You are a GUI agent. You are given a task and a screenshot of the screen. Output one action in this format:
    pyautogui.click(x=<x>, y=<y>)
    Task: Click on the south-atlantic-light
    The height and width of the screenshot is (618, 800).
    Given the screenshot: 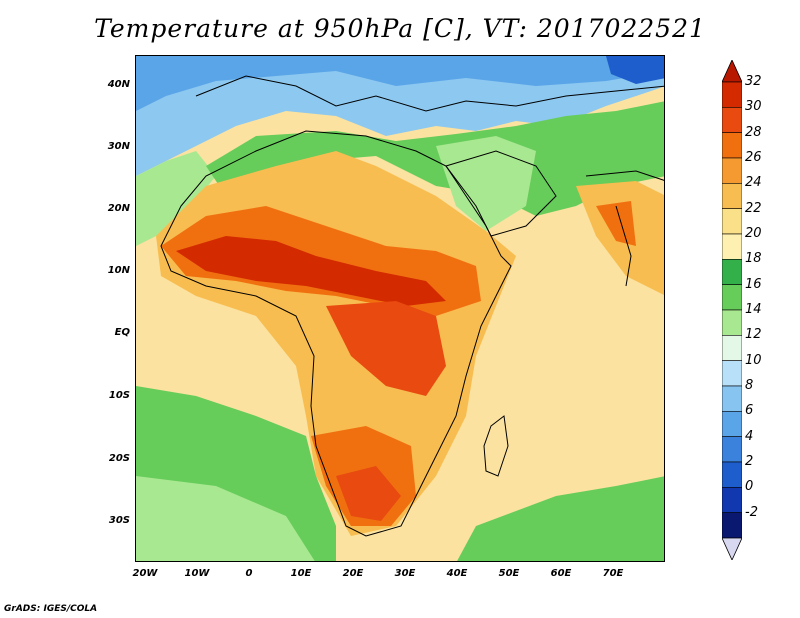 What is the action you would take?
    pyautogui.click(x=225, y=518)
    